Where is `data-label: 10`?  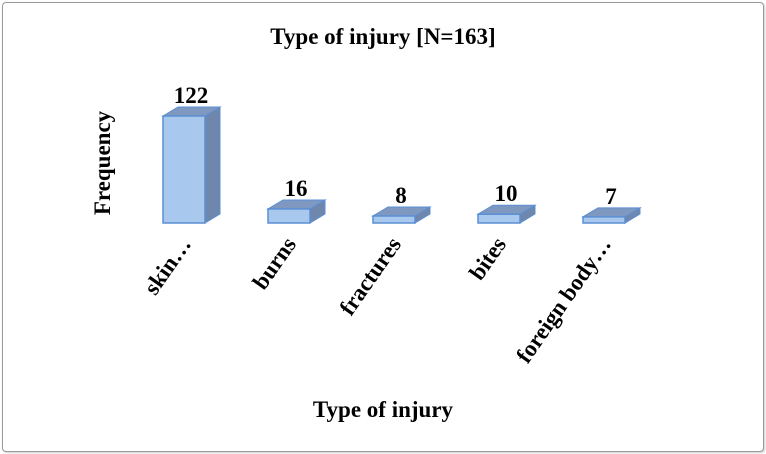
data-label: 10 is located at coordinates (506, 193).